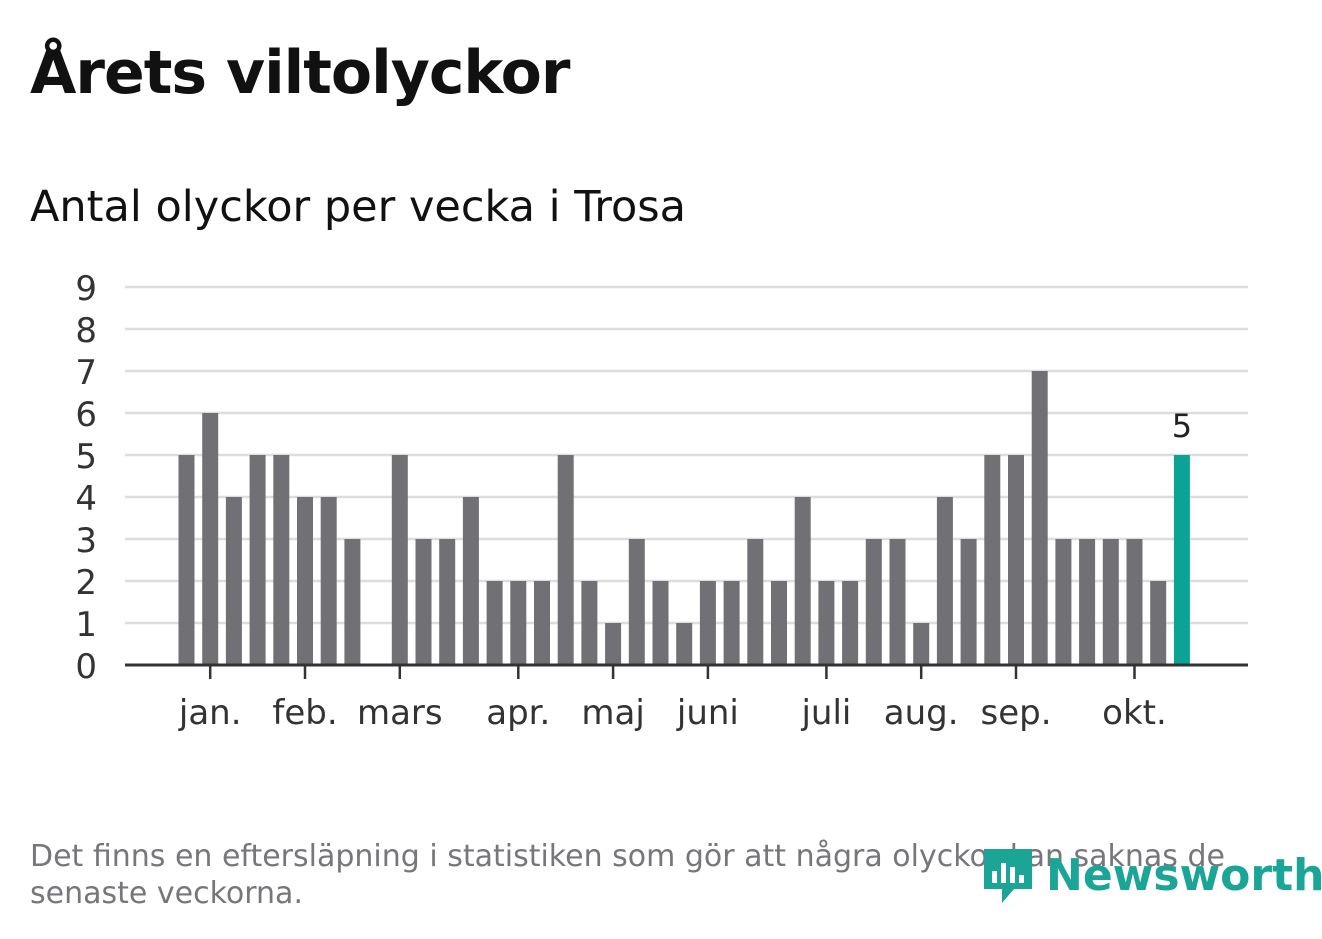 Image resolution: width=1322 pixels, height=939 pixels. What do you see at coordinates (1134, 713) in the screenshot?
I see `x-tick-label: okt.` at bounding box center [1134, 713].